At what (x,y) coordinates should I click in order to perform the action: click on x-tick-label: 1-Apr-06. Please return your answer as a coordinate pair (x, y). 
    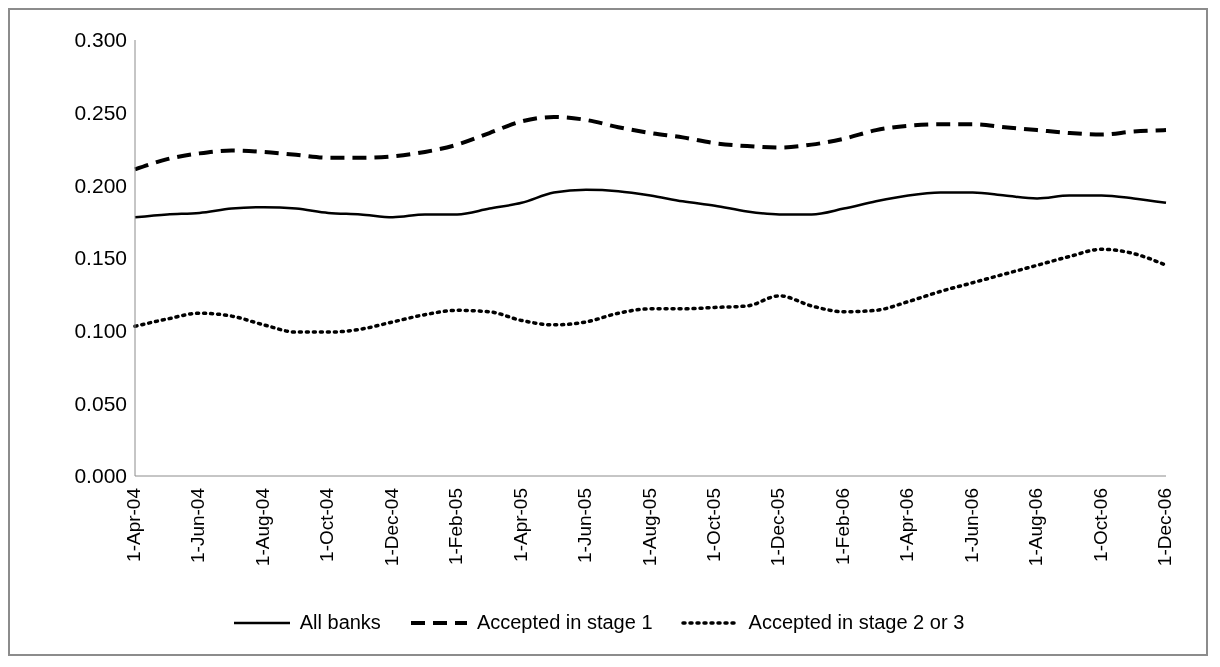
    Looking at the image, I should click on (907, 525).